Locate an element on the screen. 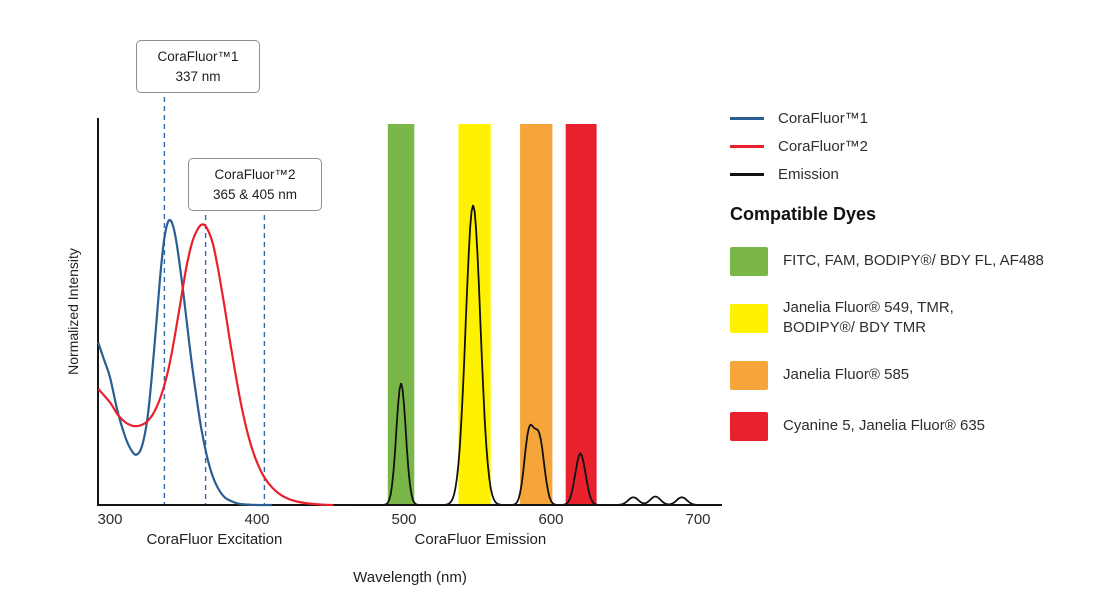 This screenshot has height=612, width=1110. legend-label-corafluor2: CoraFluor™2 is located at coordinates (823, 146).